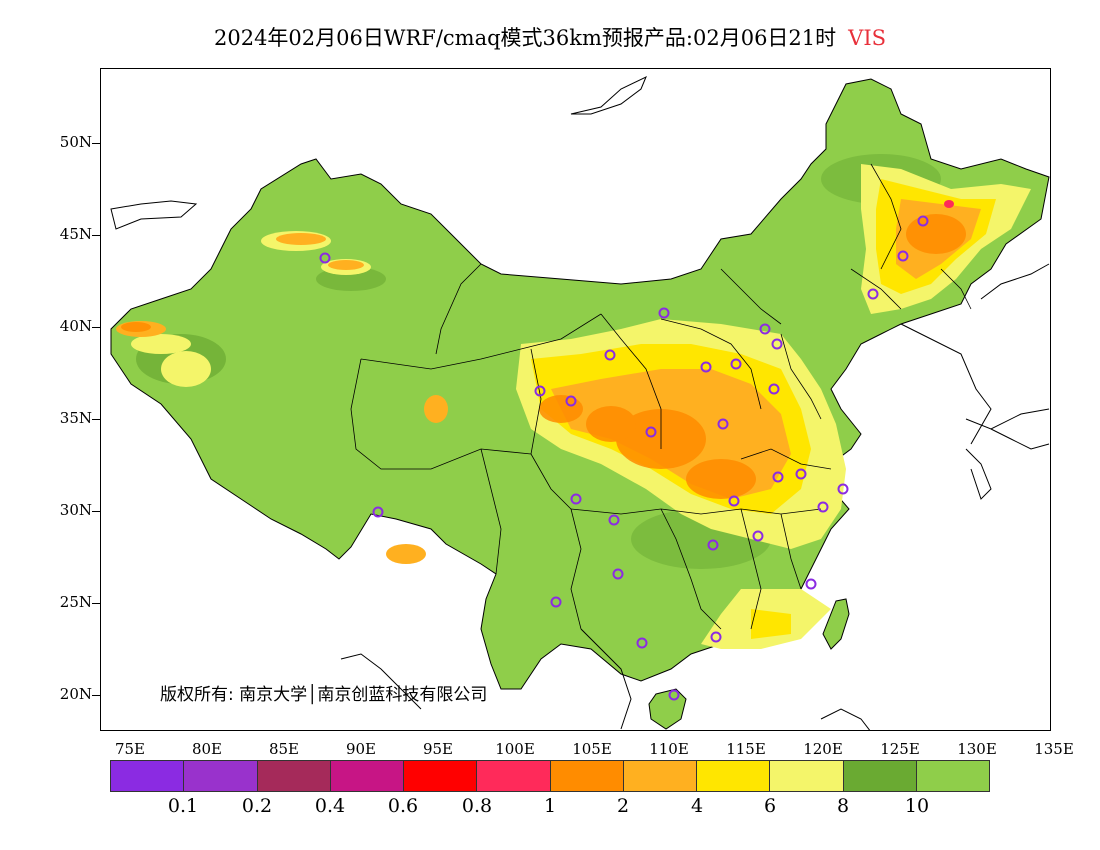 This screenshot has width=1100, height=850. What do you see at coordinates (130, 749) in the screenshot?
I see `lon-label-75e: 75E` at bounding box center [130, 749].